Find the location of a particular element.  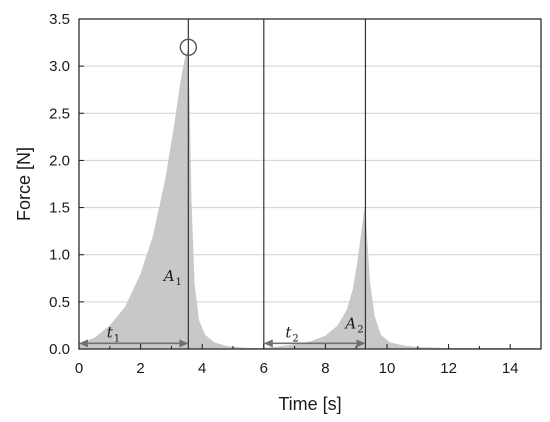

y-tick-label: 3.5 is located at coordinates (59, 19).